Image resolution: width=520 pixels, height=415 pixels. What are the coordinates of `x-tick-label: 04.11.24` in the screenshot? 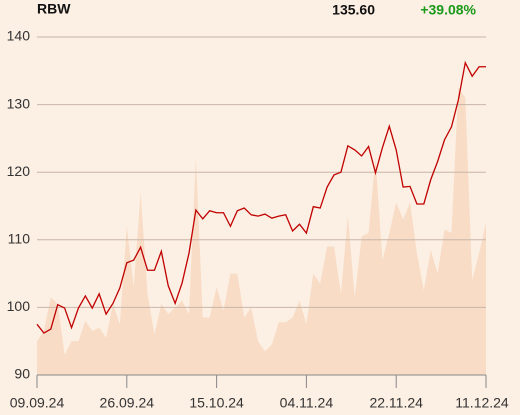 It's located at (307, 403).